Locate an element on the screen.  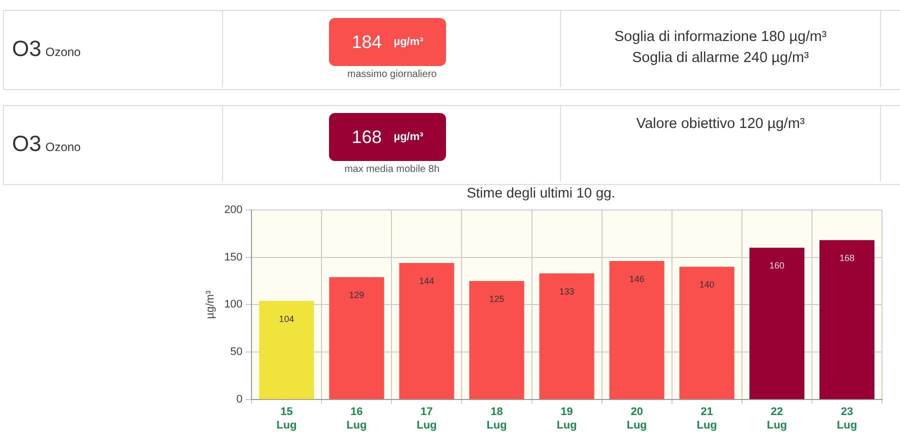
text: 184 is located at coordinates (367, 42).